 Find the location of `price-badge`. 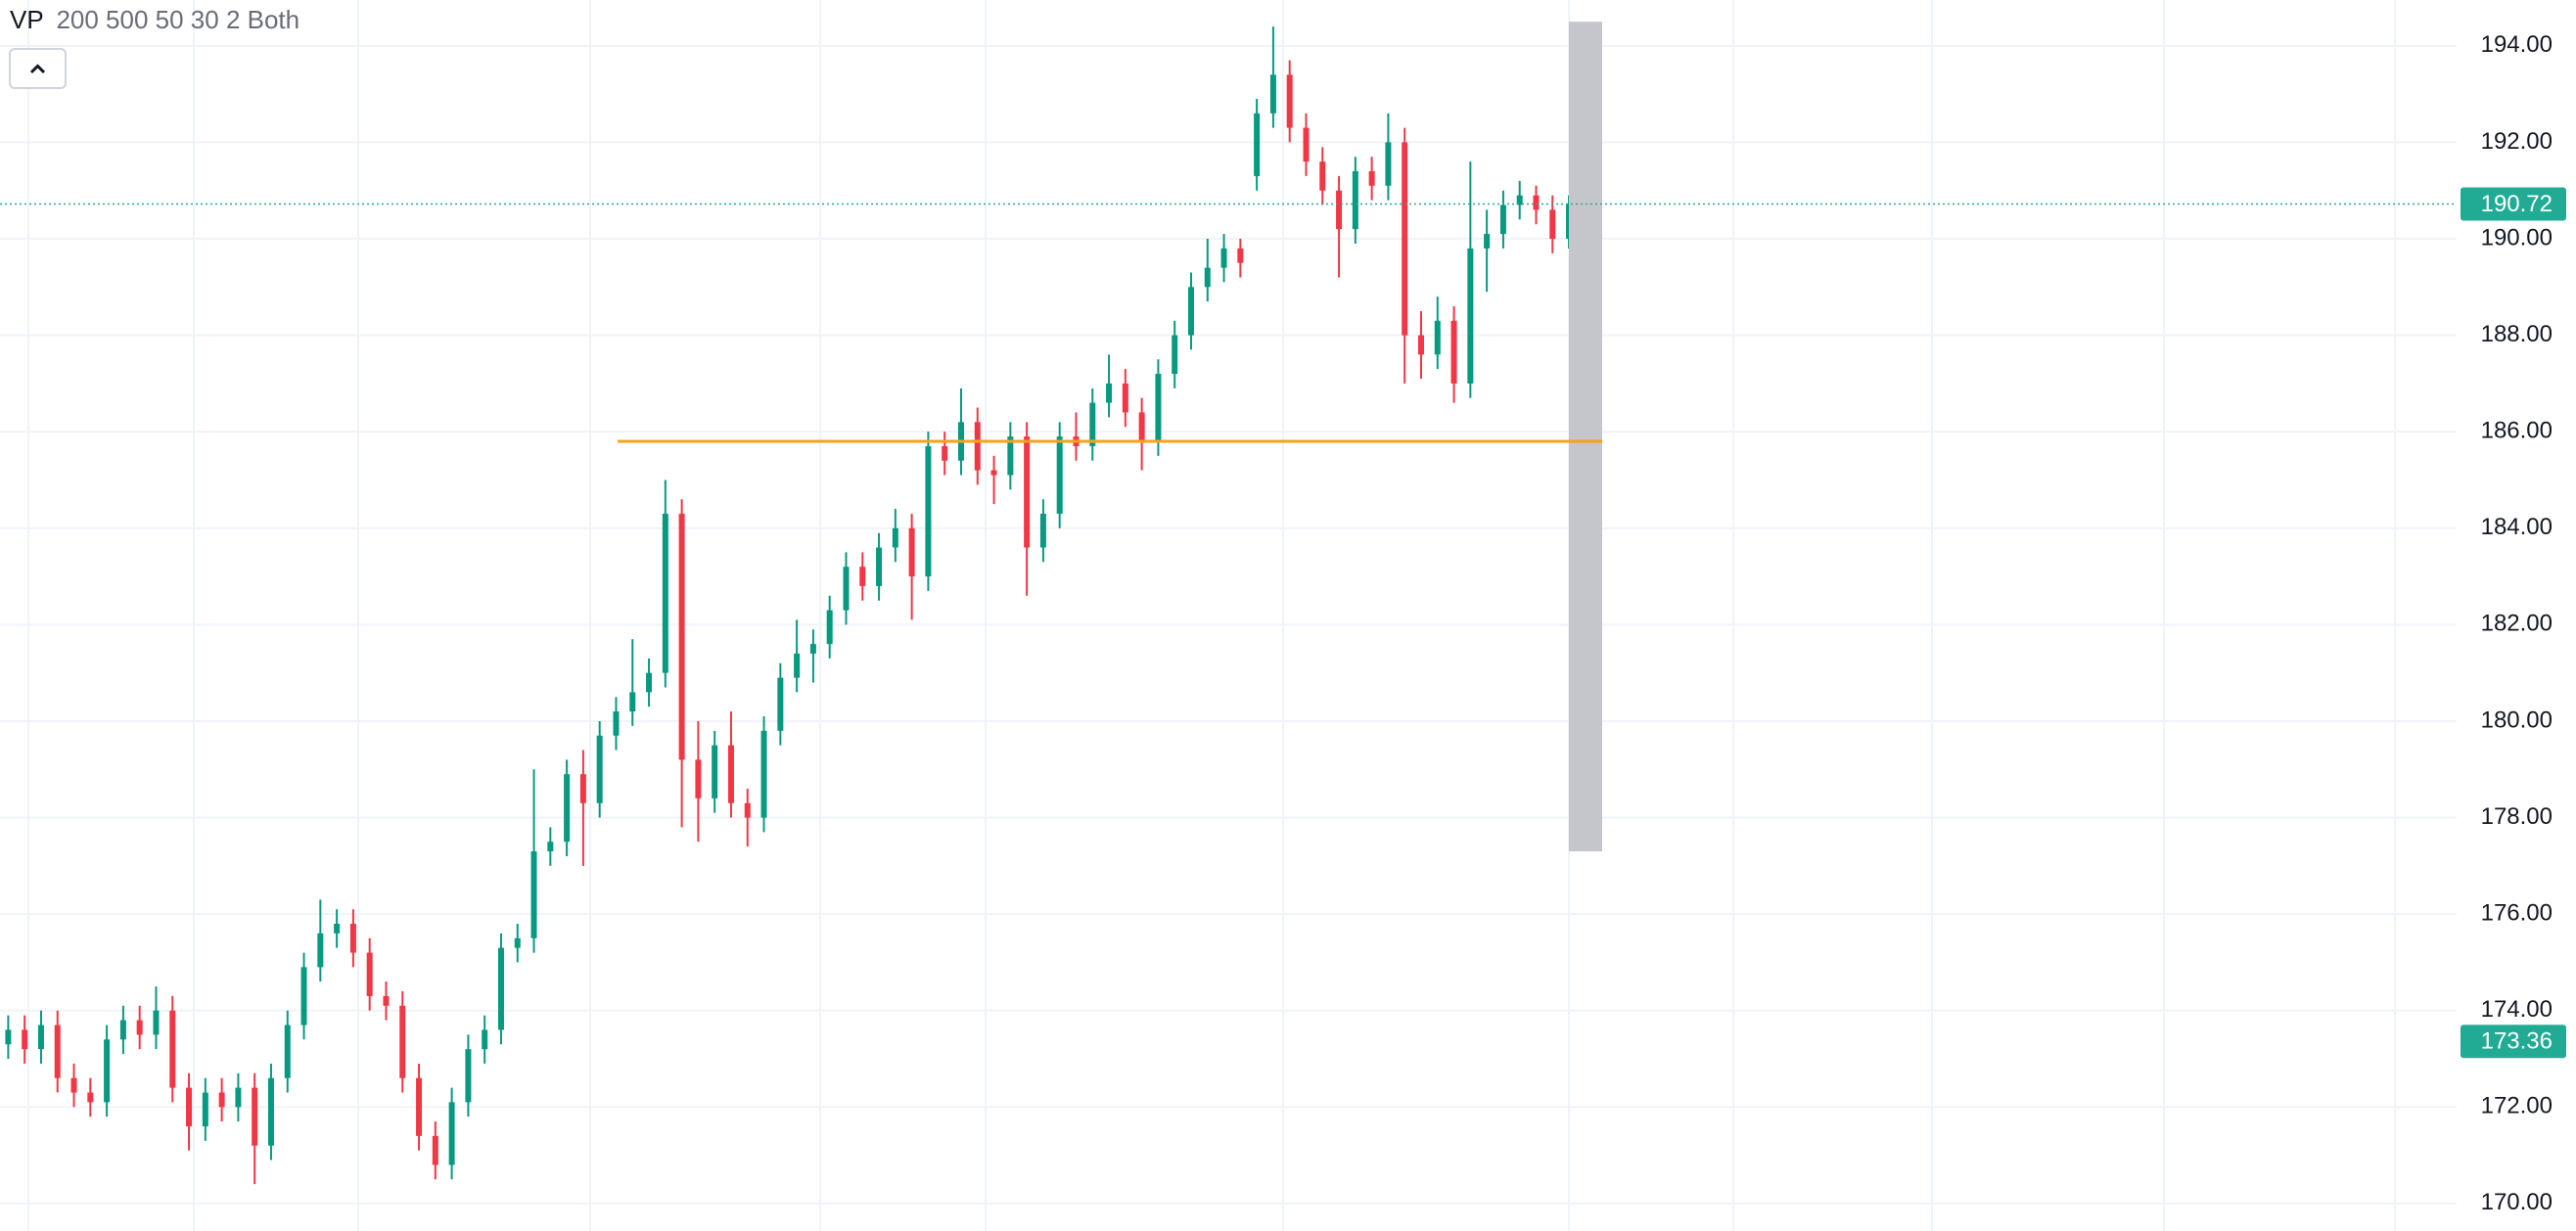

price-badge is located at coordinates (2514, 1042).